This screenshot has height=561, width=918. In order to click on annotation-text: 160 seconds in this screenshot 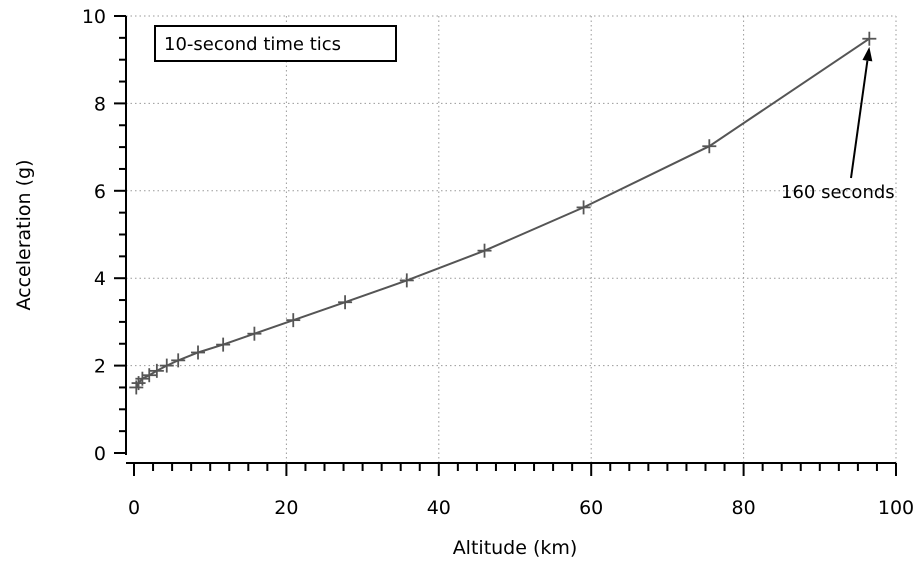, I will do `click(838, 192)`.